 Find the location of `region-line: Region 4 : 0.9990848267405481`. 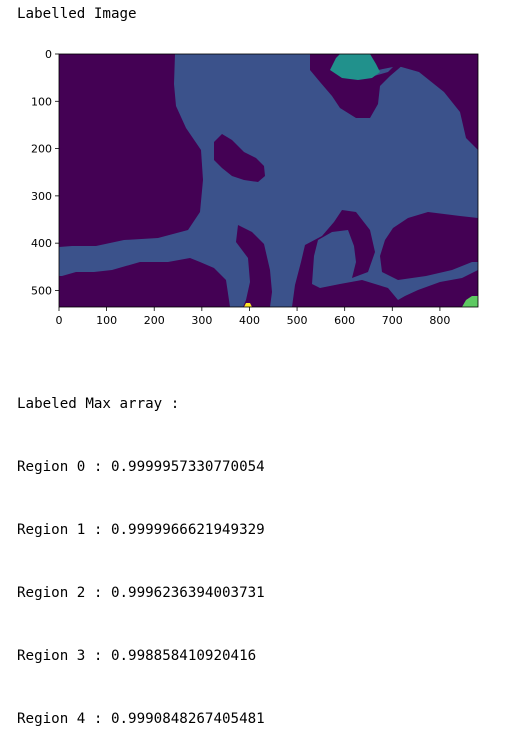

region-line: Region 4 : 0.9990848267405481 is located at coordinates (141, 719).